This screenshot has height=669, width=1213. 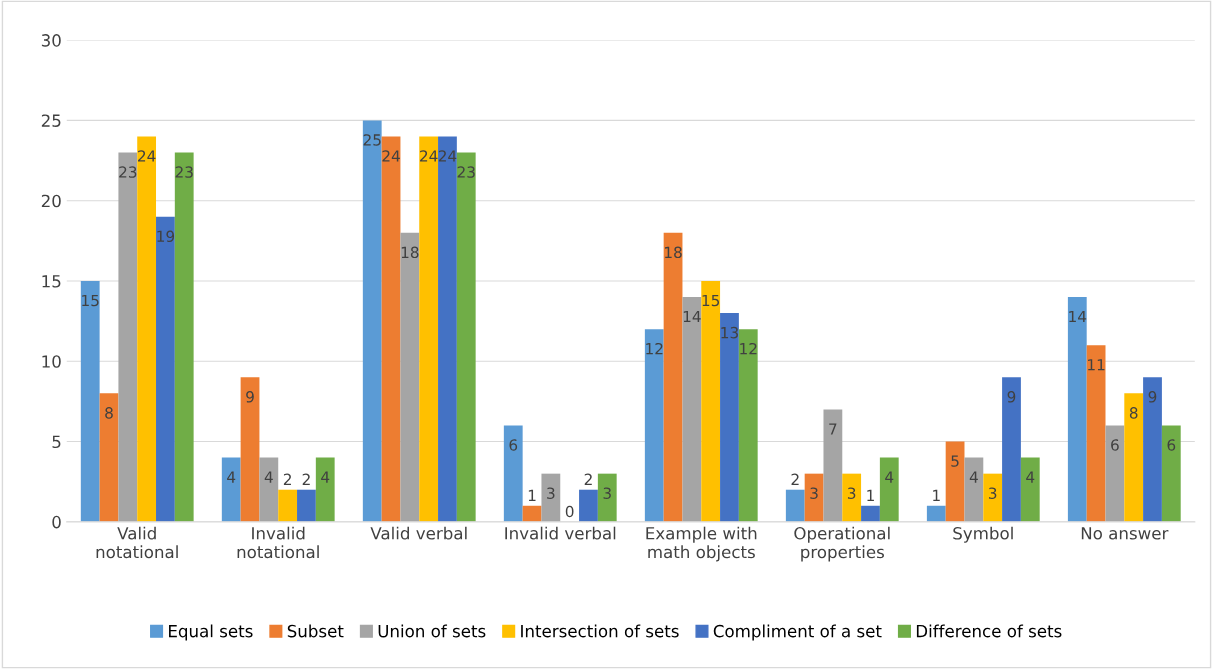 What do you see at coordinates (137, 542) in the screenshot?
I see `x-tick-label: Valid notational` at bounding box center [137, 542].